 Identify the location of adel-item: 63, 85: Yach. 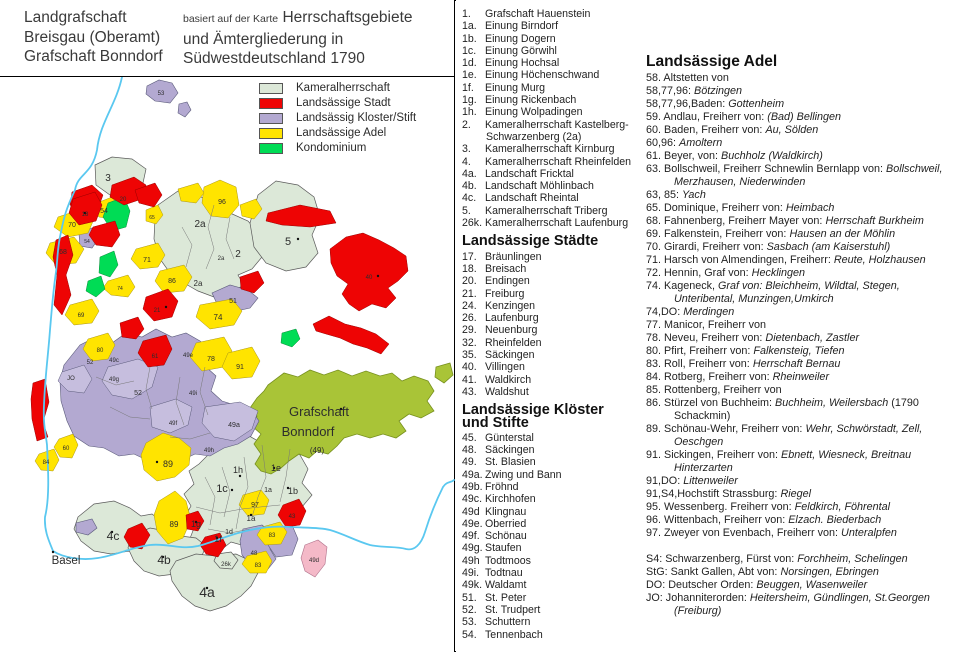
(801, 195).